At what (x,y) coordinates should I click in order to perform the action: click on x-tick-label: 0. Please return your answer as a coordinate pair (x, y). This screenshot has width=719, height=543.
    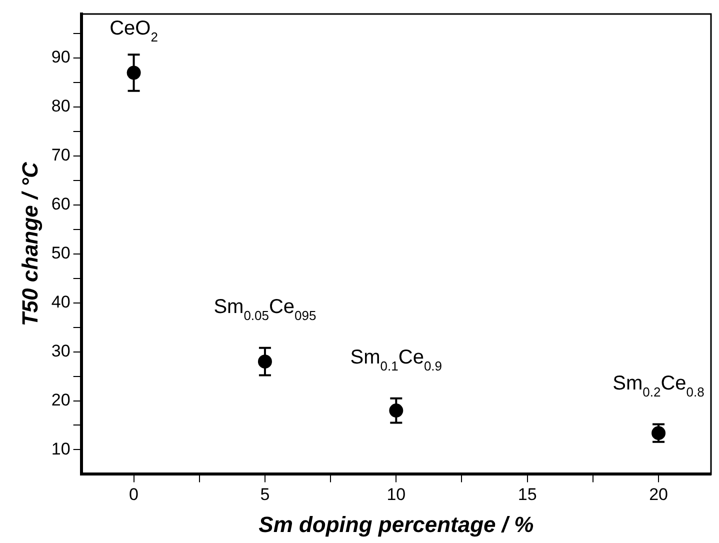
    Looking at the image, I should click on (134, 494).